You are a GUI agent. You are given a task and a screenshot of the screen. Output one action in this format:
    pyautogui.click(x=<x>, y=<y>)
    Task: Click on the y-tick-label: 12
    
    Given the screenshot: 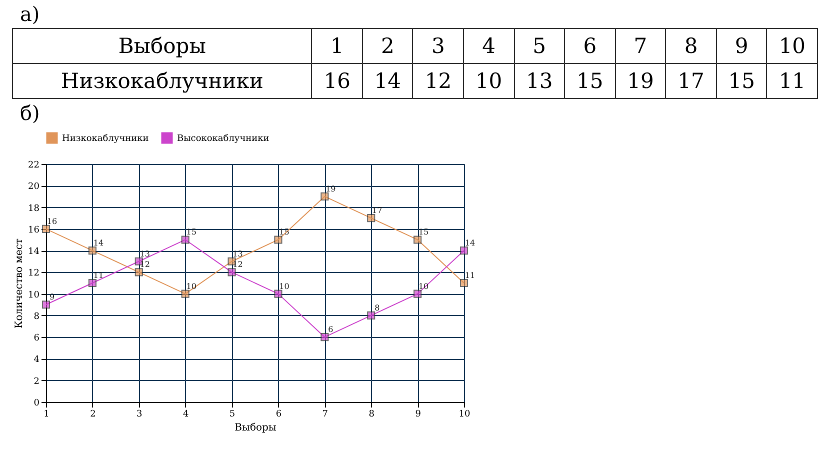 What is the action you would take?
    pyautogui.click(x=34, y=273)
    